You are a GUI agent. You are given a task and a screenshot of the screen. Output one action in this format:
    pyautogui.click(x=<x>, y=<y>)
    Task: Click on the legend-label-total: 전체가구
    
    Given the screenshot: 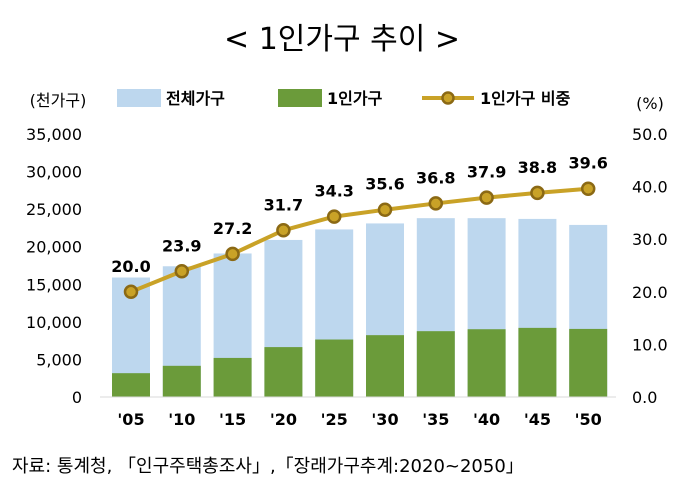 What is the action you would take?
    pyautogui.click(x=195, y=98)
    